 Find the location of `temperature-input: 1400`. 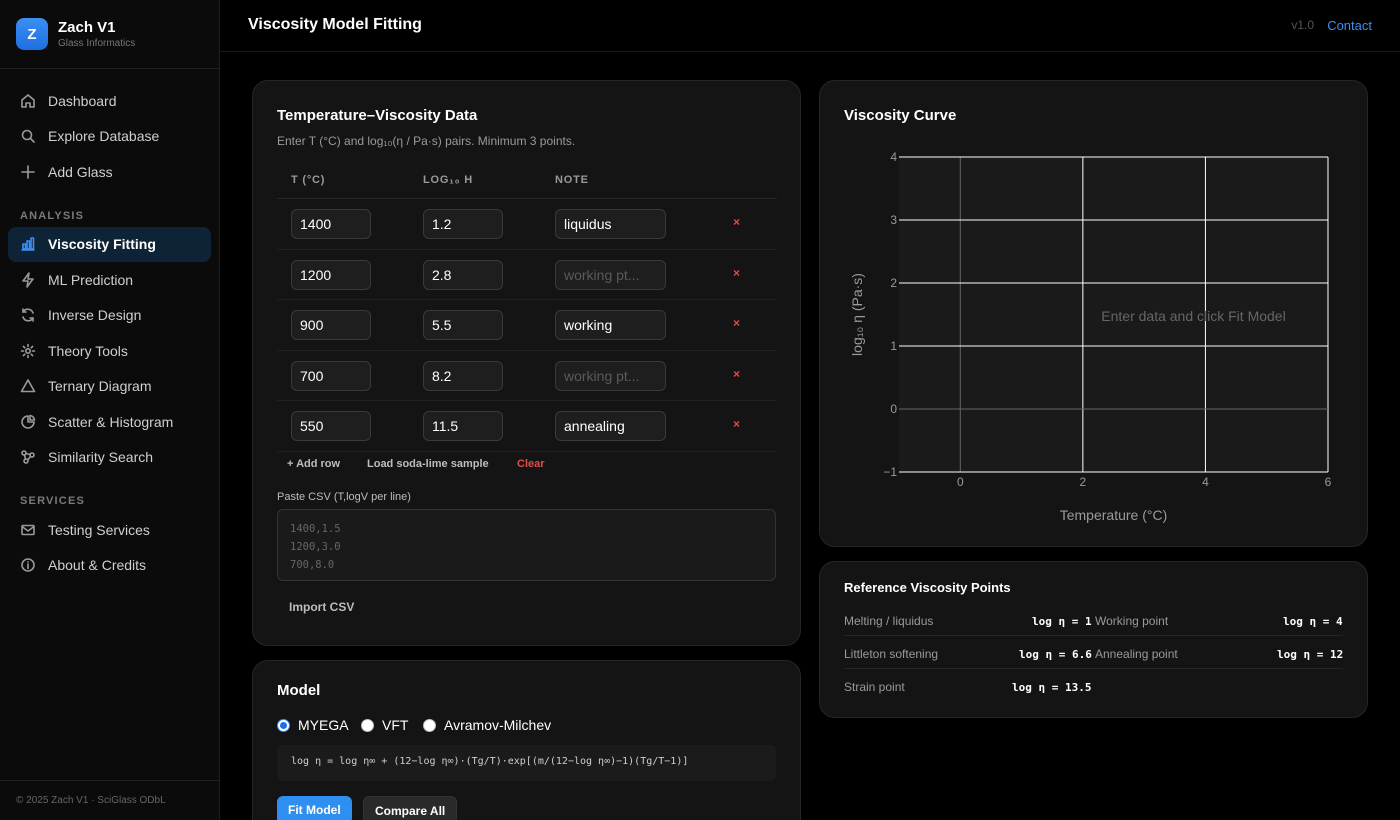

temperature-input: 1400 is located at coordinates (331, 224).